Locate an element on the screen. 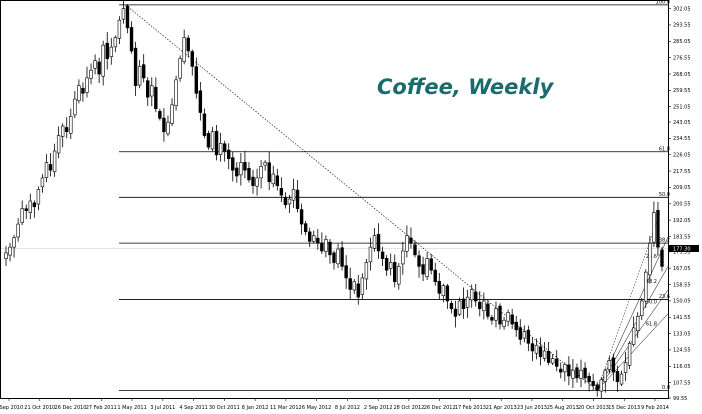  y-tick-label: 259.55 is located at coordinates (682, 91).